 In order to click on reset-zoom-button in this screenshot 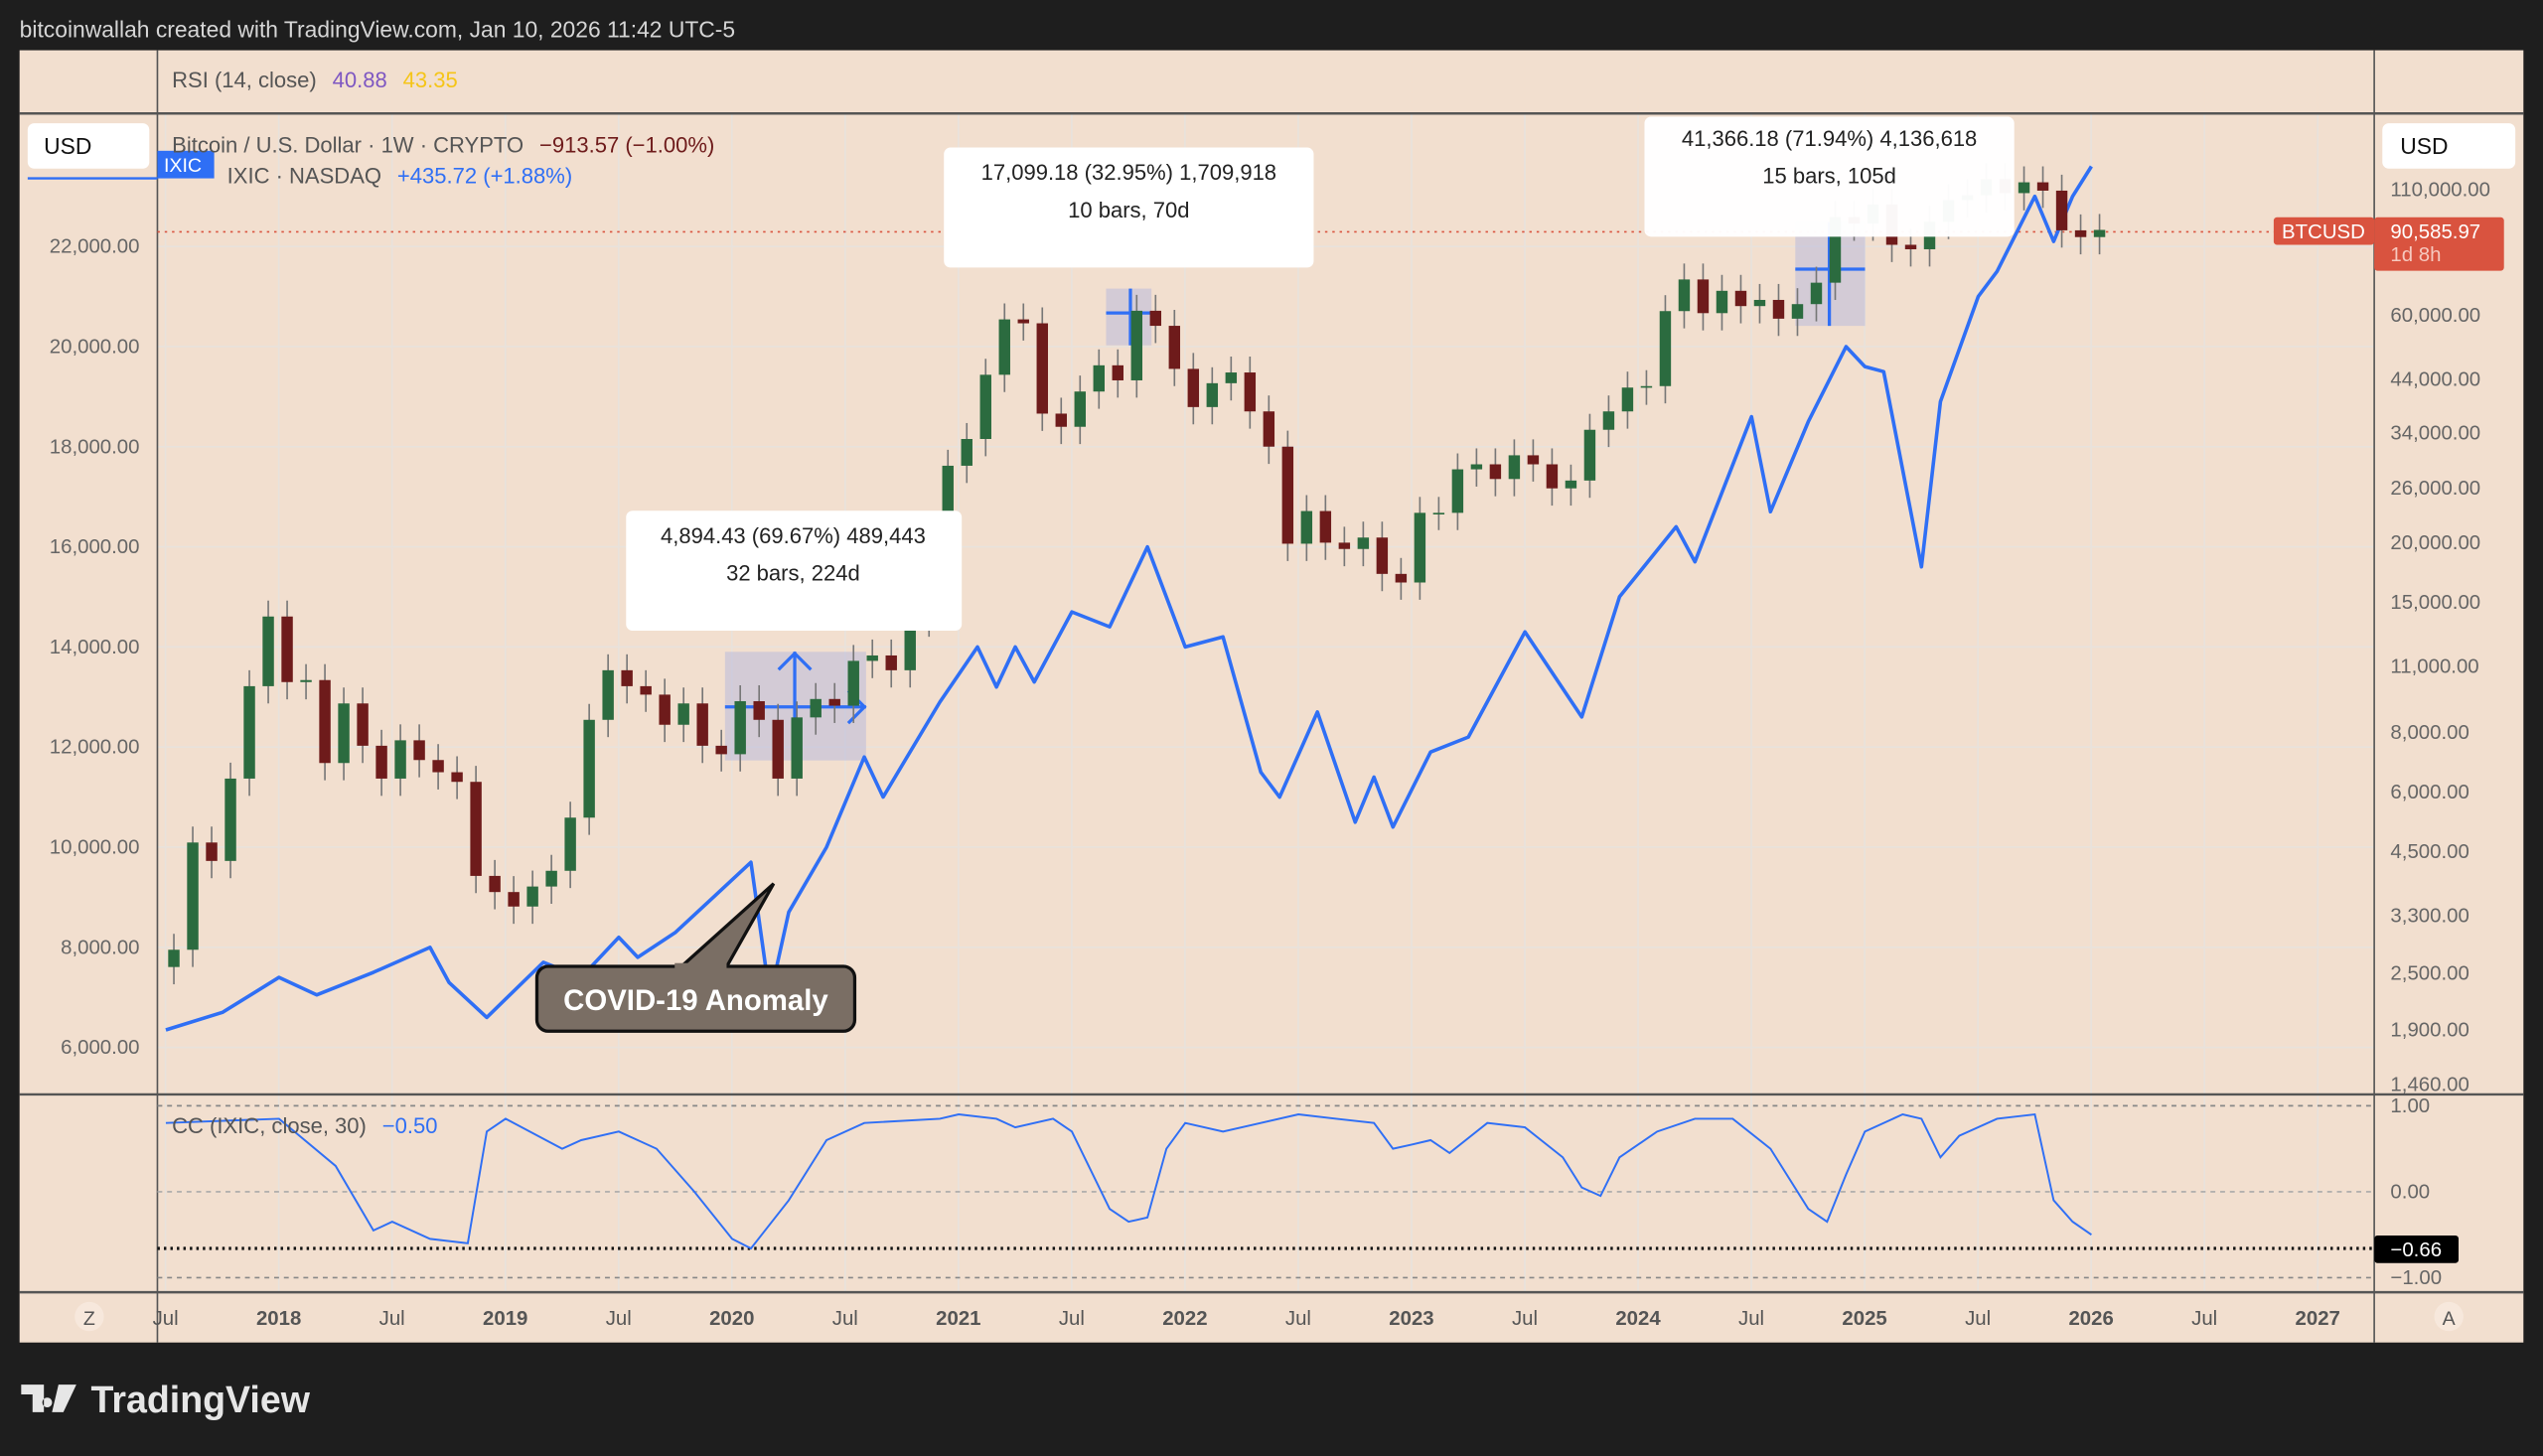, I will do `click(89, 1317)`.